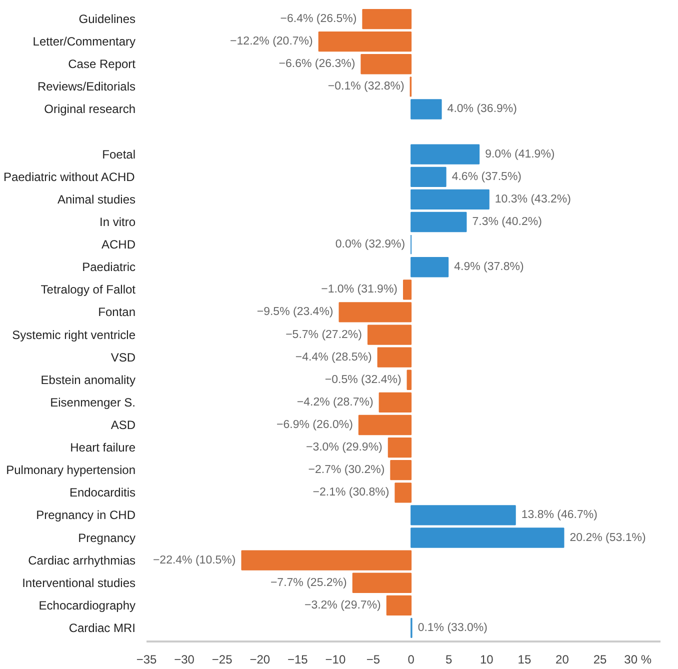 The height and width of the screenshot is (669, 678). What do you see at coordinates (222, 659) in the screenshot?
I see `x-tick-label: −25` at bounding box center [222, 659].